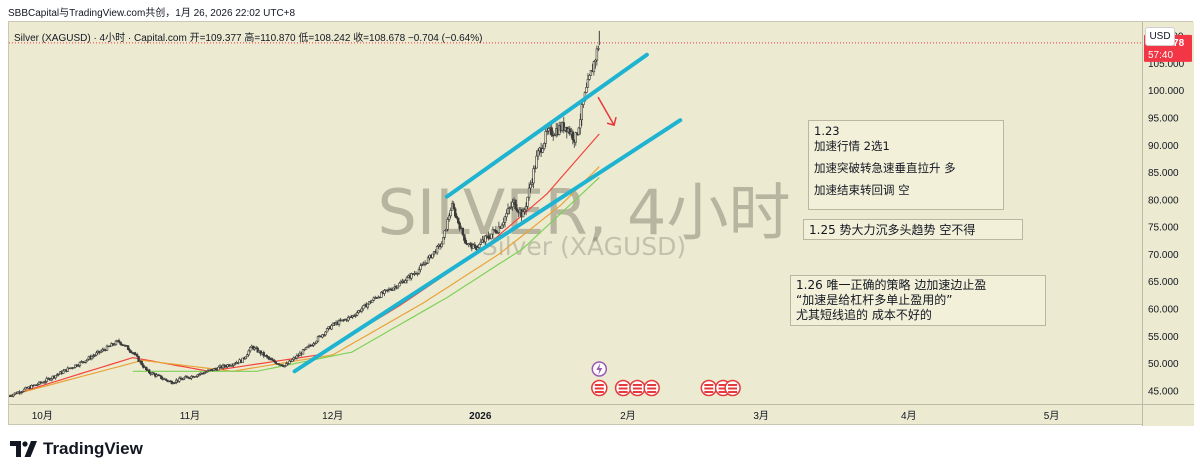  Describe the element at coordinates (1166, 91) in the screenshot. I see `price-tick-label: 100.000` at that location.